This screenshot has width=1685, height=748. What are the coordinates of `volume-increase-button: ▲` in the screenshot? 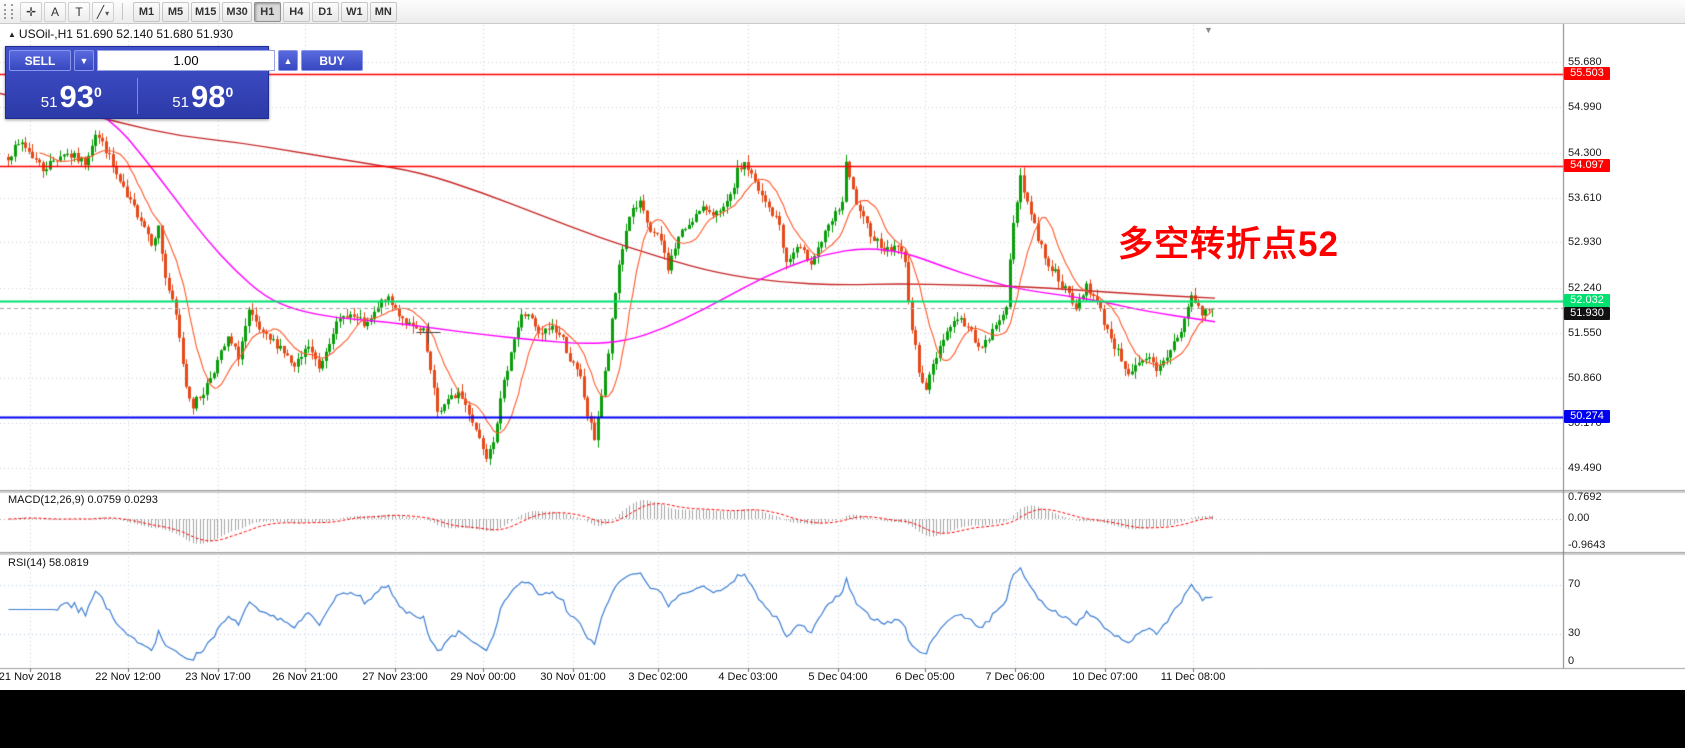 It's located at (288, 60).